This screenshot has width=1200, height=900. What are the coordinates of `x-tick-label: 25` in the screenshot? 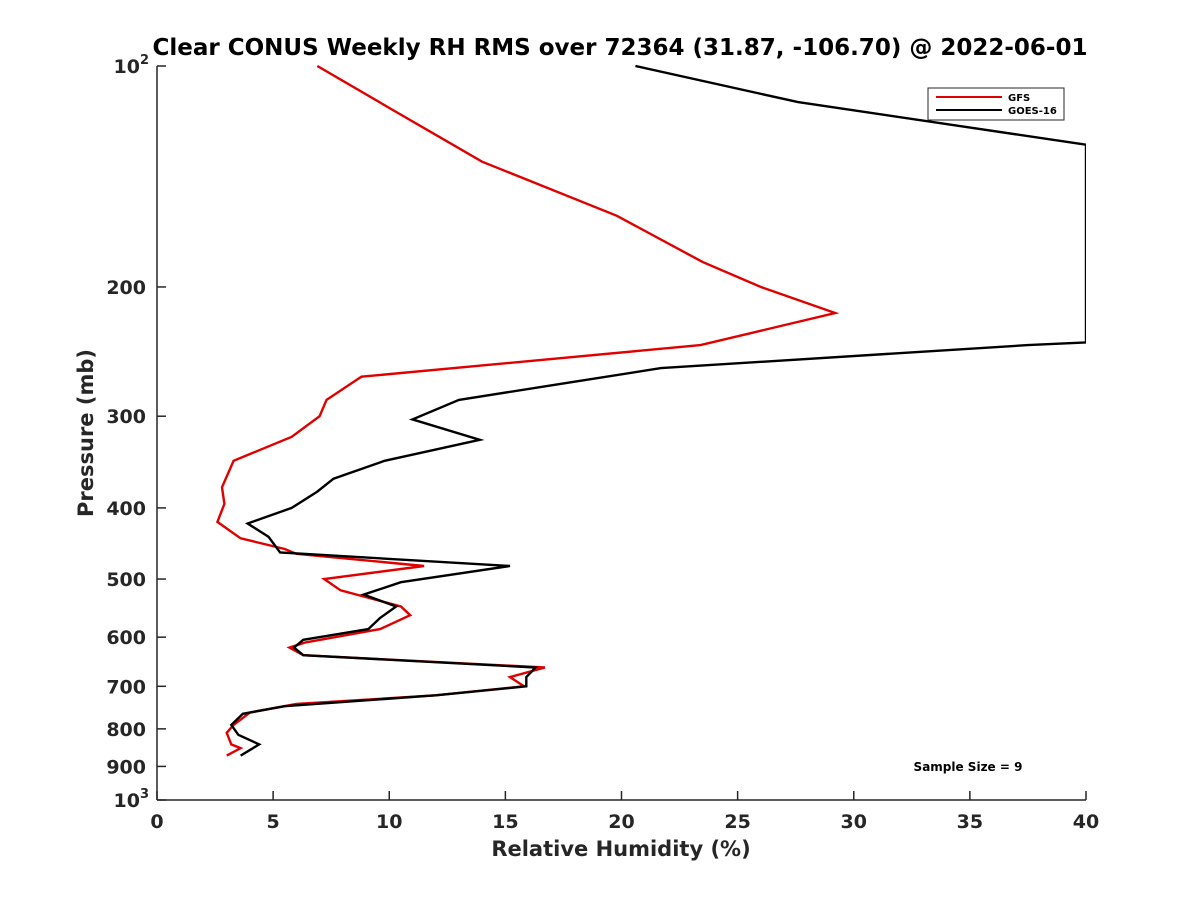 It's located at (737, 822).